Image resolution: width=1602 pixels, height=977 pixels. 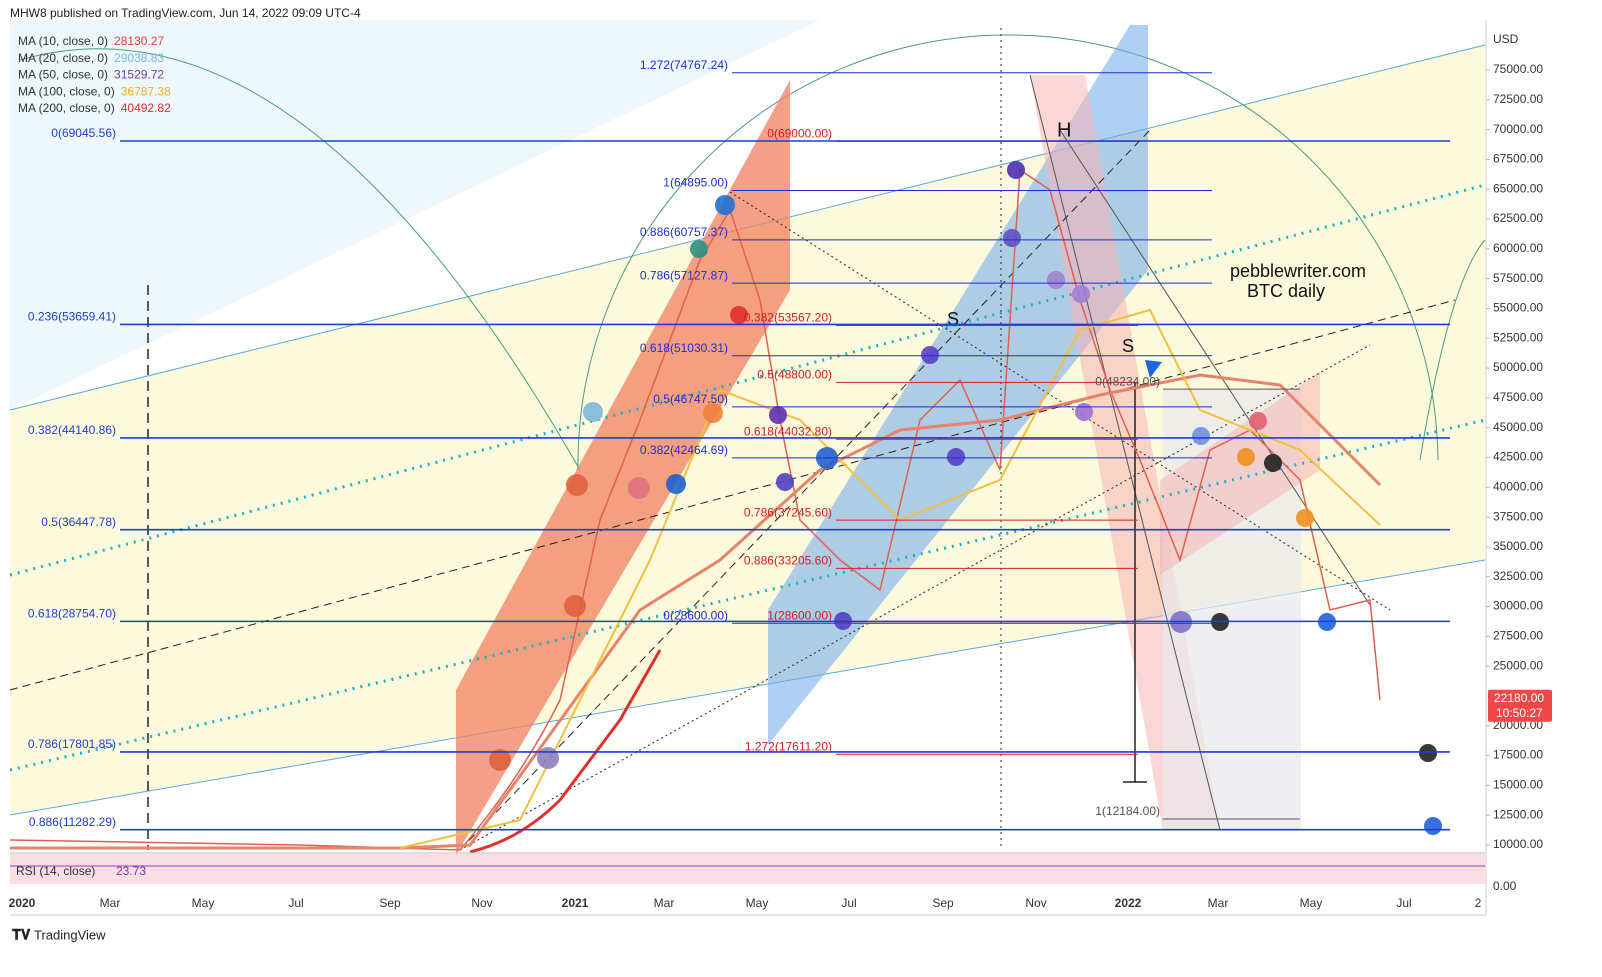 I want to click on price-tick-label: 47500.00, so click(x=1518, y=397).